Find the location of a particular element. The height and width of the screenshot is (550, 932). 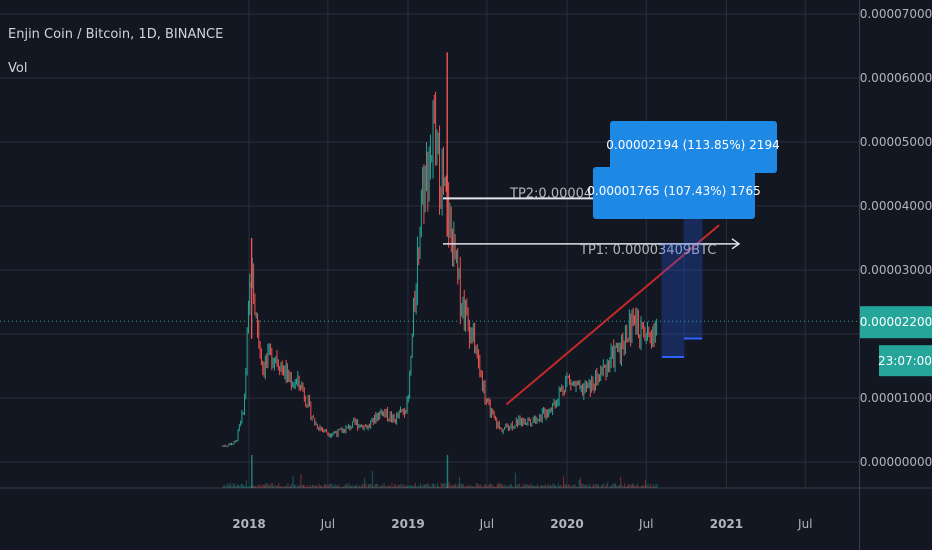

price-scale-separator is located at coordinates (859, 275).